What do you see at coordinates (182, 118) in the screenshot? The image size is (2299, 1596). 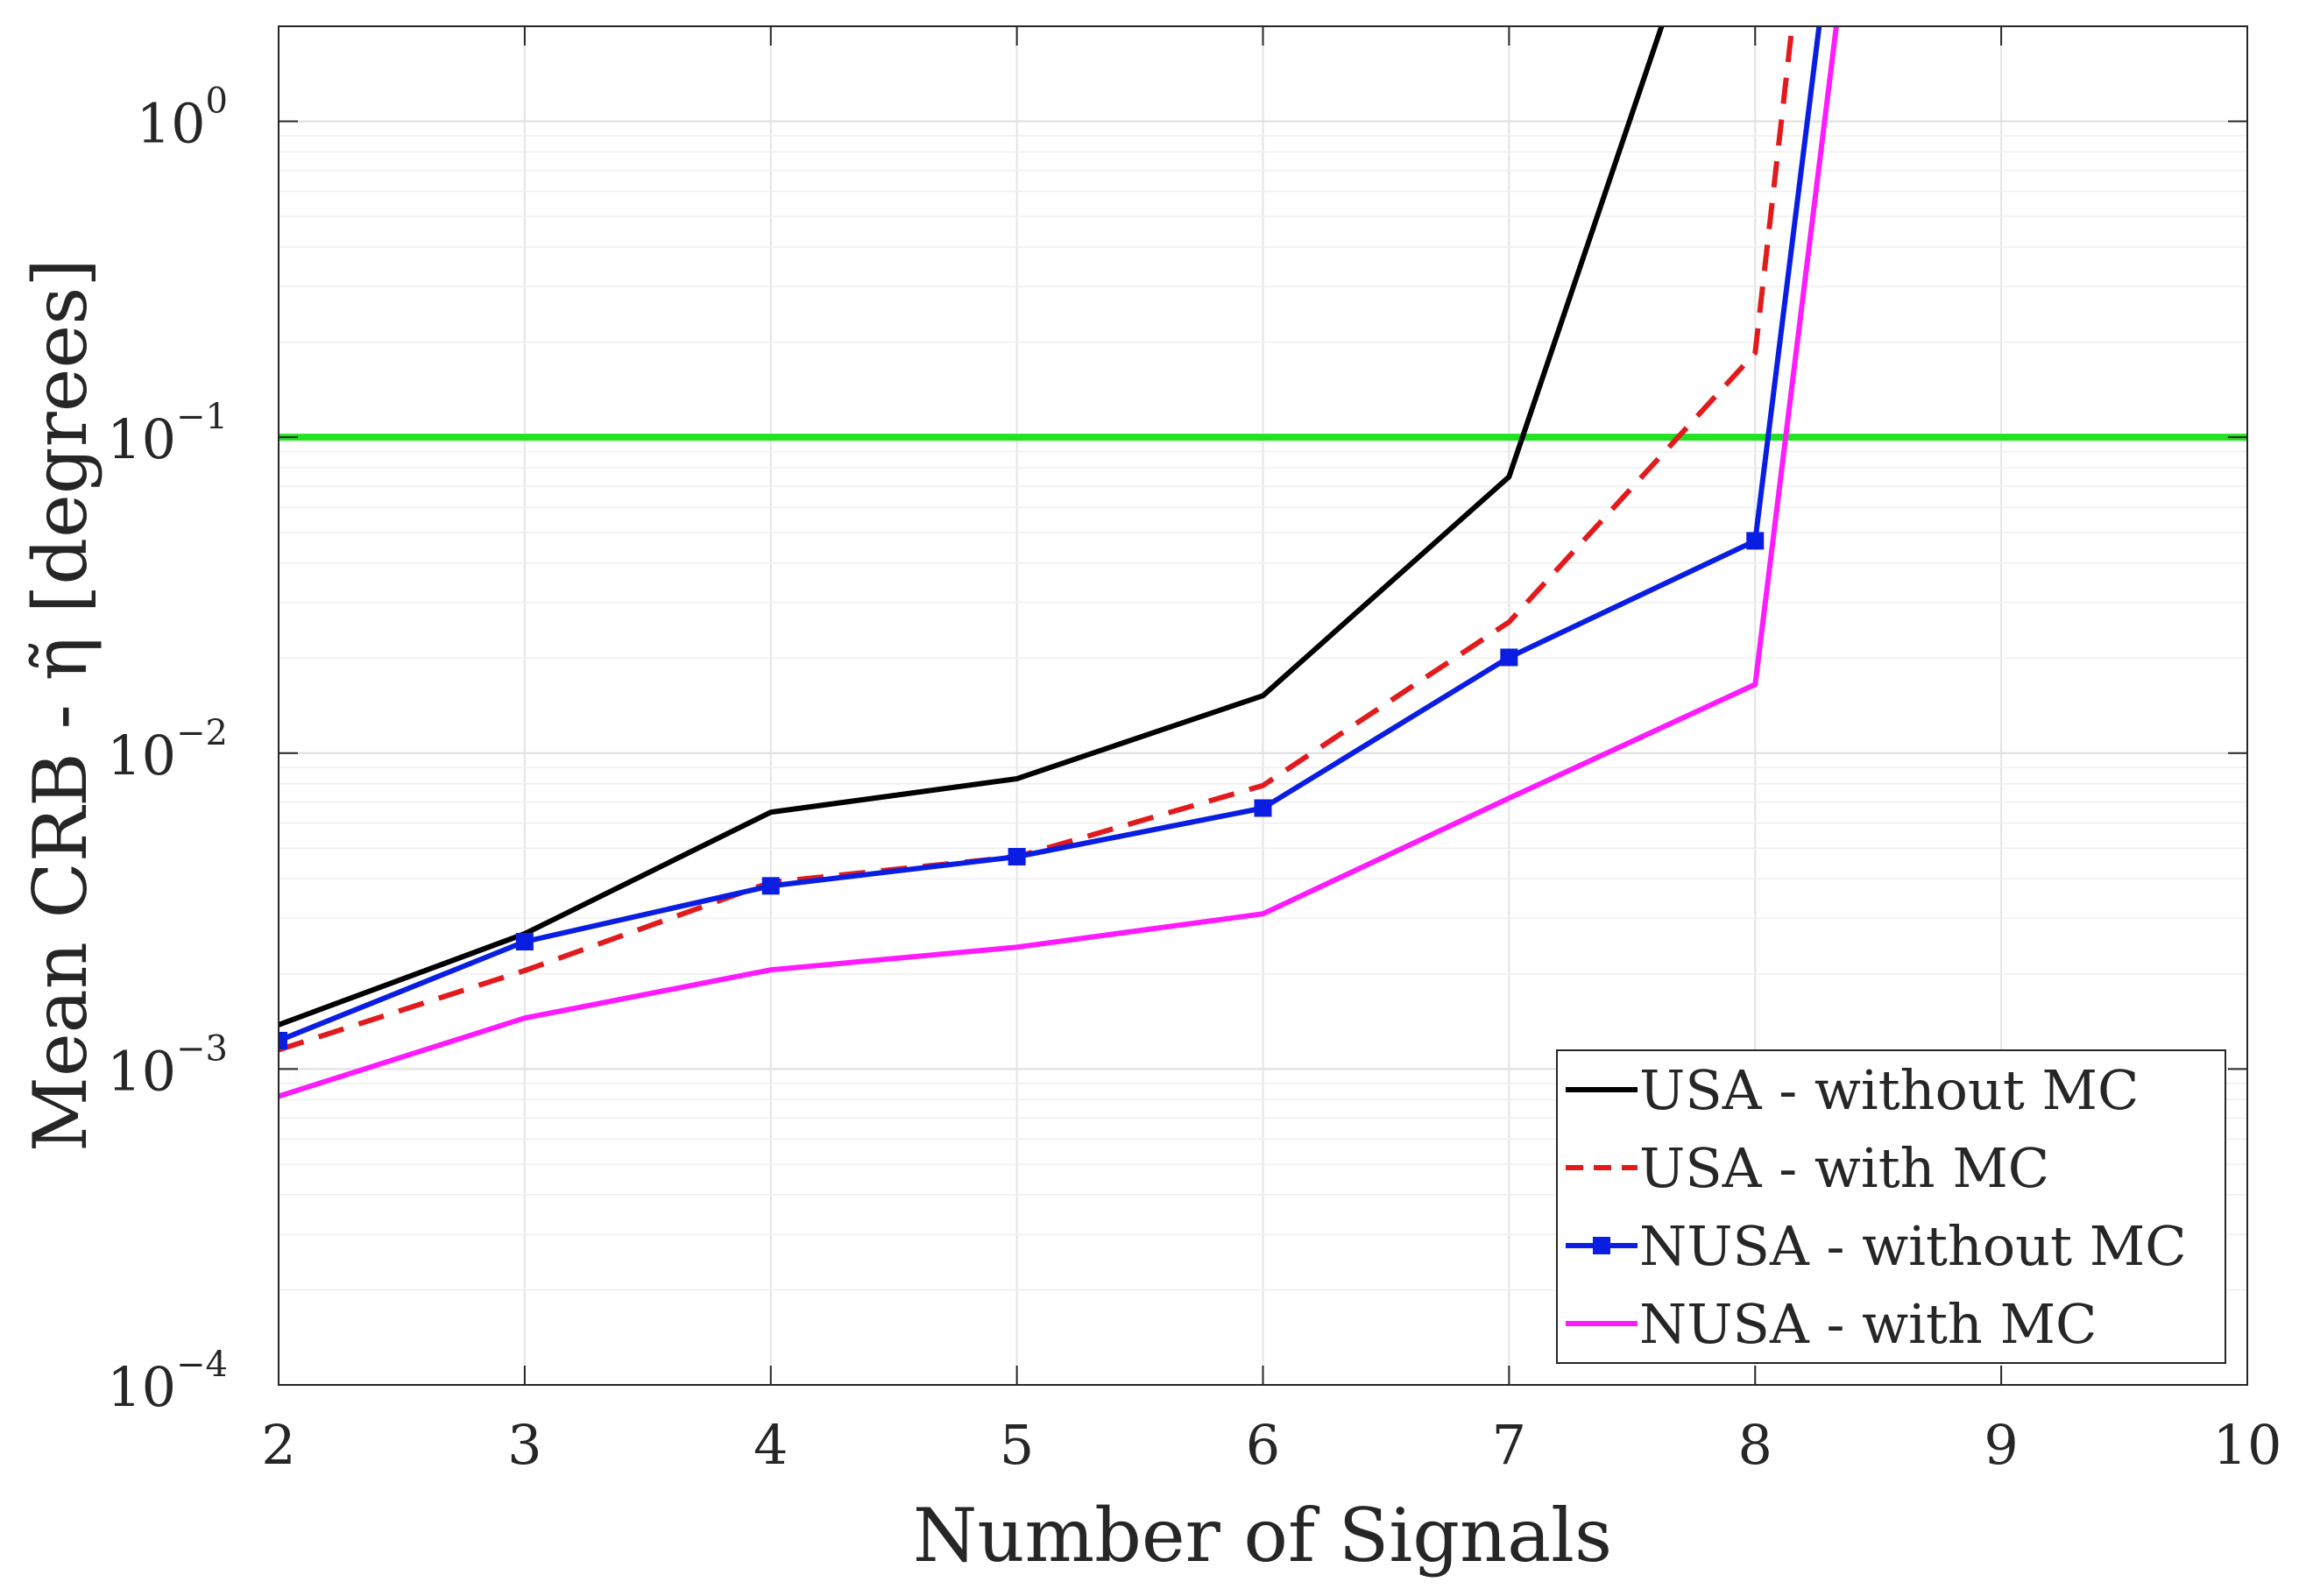 I see `y-tick-label: 10⁰` at bounding box center [182, 118].